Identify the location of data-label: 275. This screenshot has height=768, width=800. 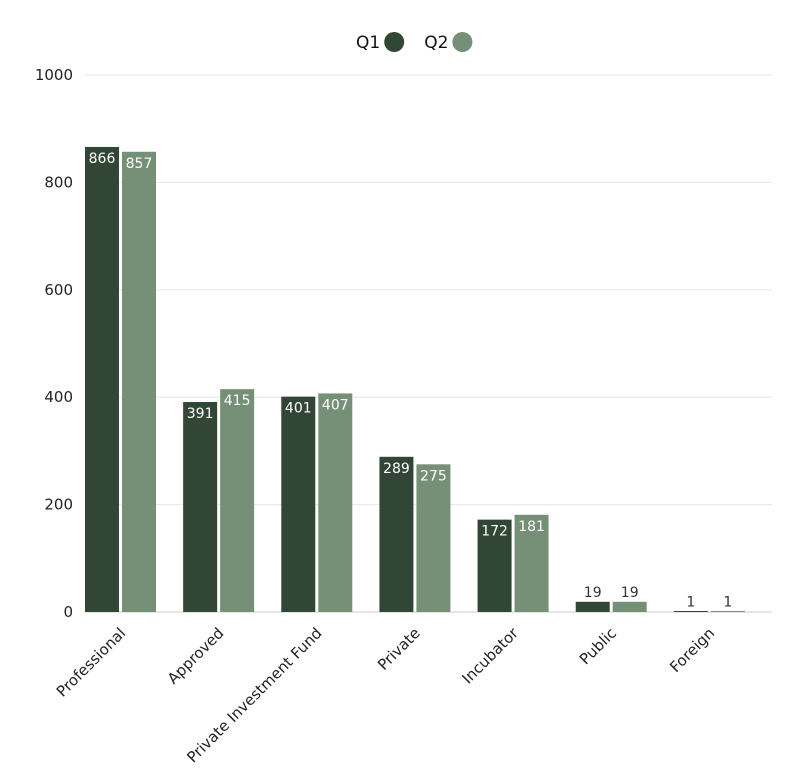
(433, 476).